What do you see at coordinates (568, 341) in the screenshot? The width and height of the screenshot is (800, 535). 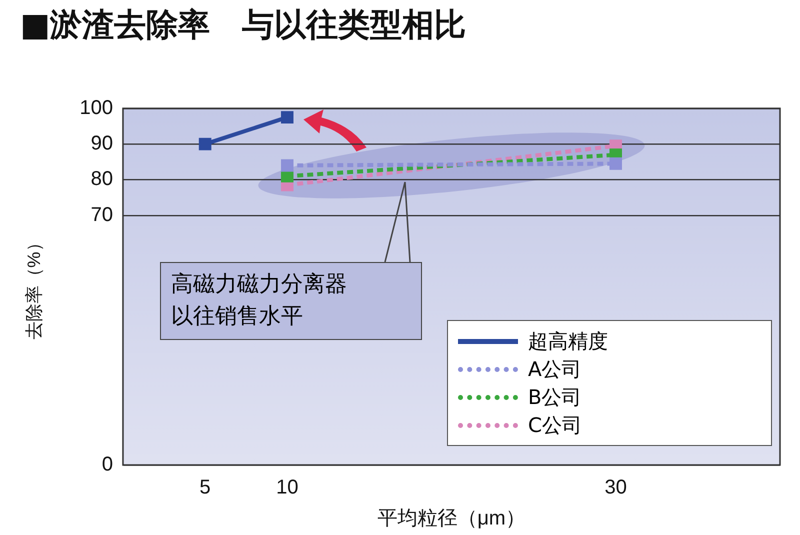 I see `legend-label: 超高精度` at bounding box center [568, 341].